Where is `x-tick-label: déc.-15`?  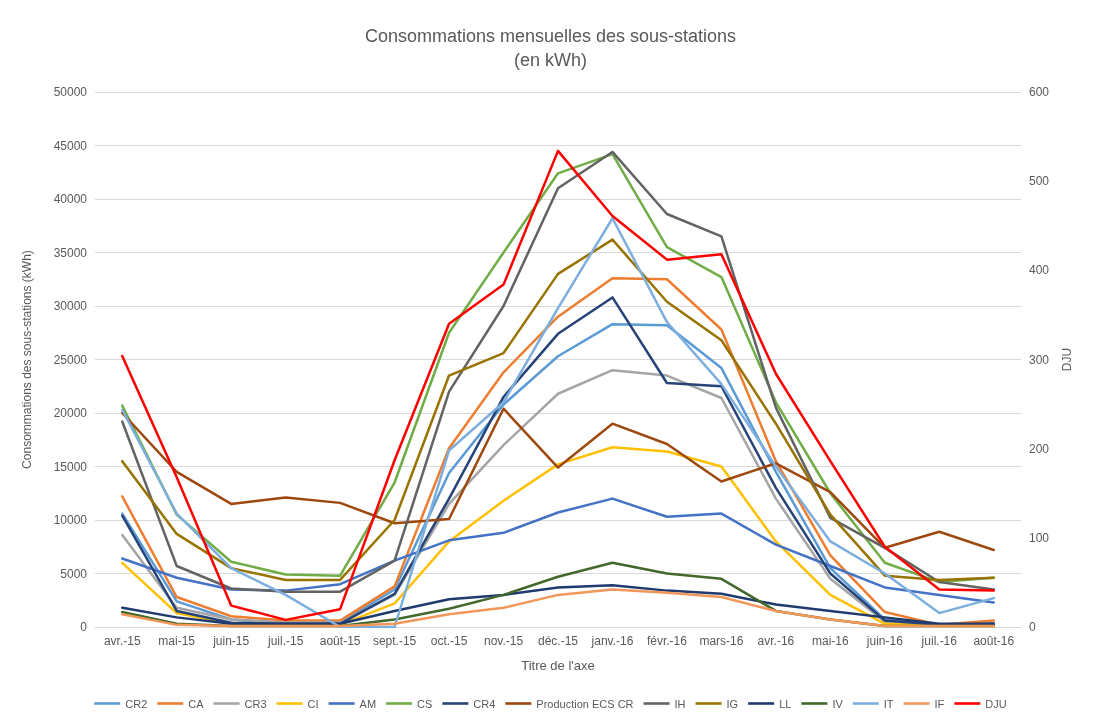
x-tick-label: déc.-15 is located at coordinates (558, 641).